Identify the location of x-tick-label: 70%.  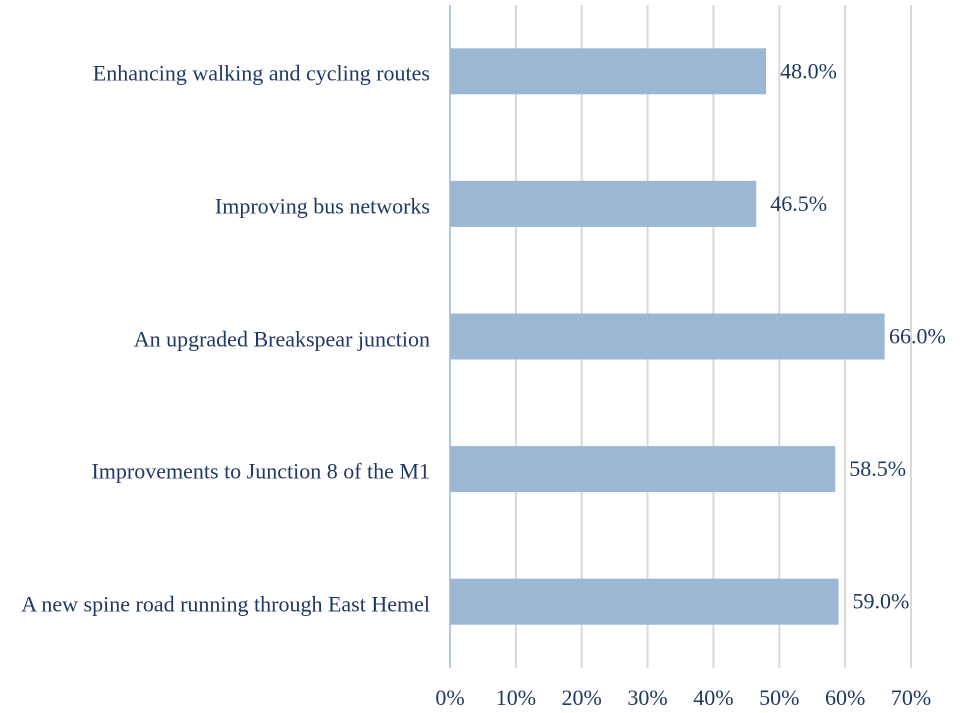
(911, 697).